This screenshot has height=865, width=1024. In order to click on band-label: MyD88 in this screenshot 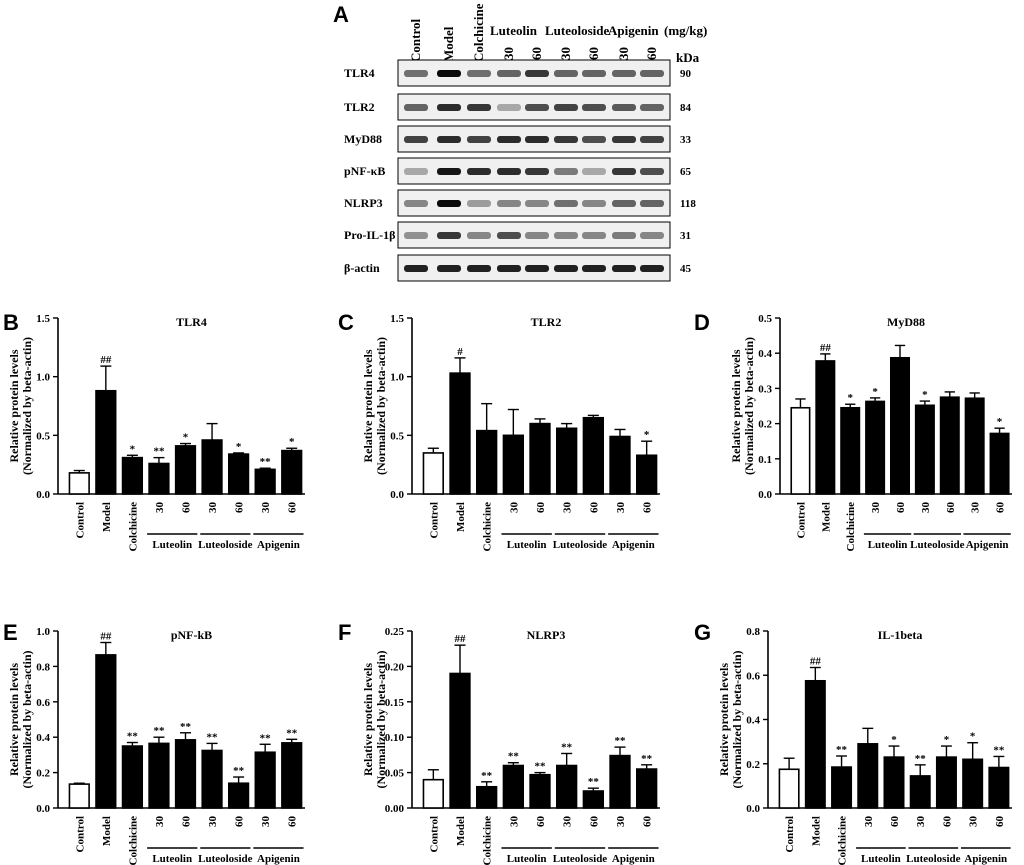, I will do `click(363, 139)`.